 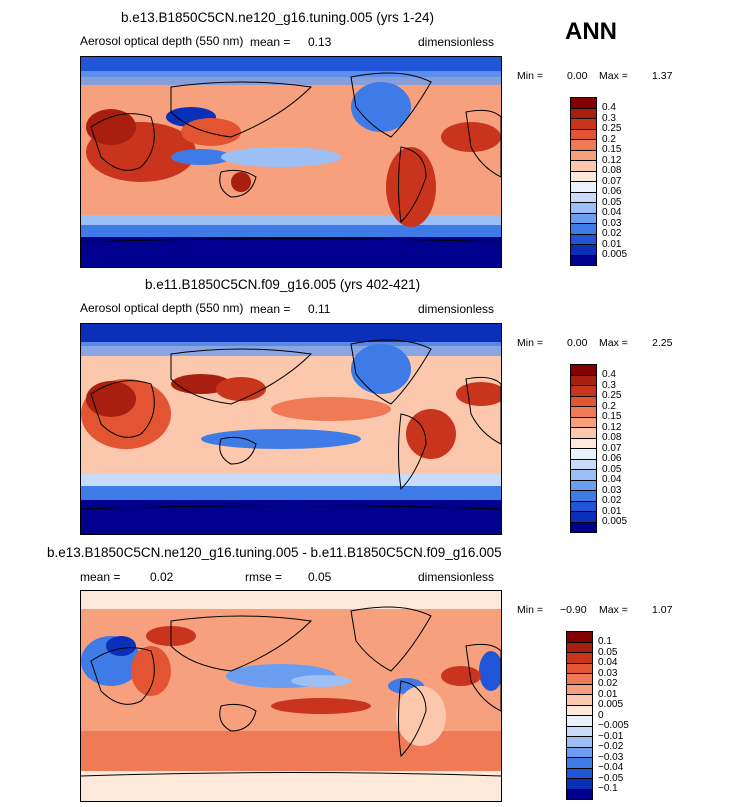 What do you see at coordinates (162, 308) in the screenshot?
I see `panel2-variable: Aerosol optical depth (550 nm)` at bounding box center [162, 308].